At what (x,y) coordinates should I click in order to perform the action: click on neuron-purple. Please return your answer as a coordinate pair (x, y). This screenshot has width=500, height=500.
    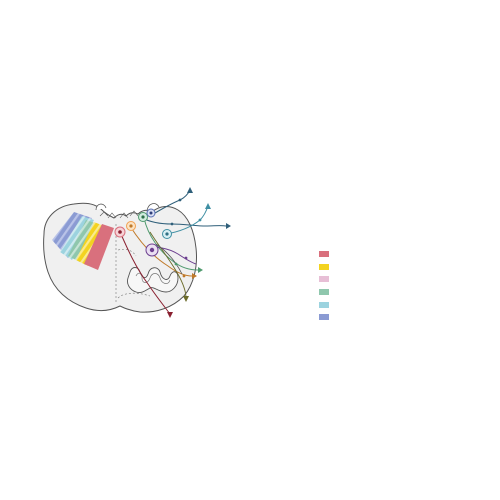
    Looking at the image, I should click on (152, 250).